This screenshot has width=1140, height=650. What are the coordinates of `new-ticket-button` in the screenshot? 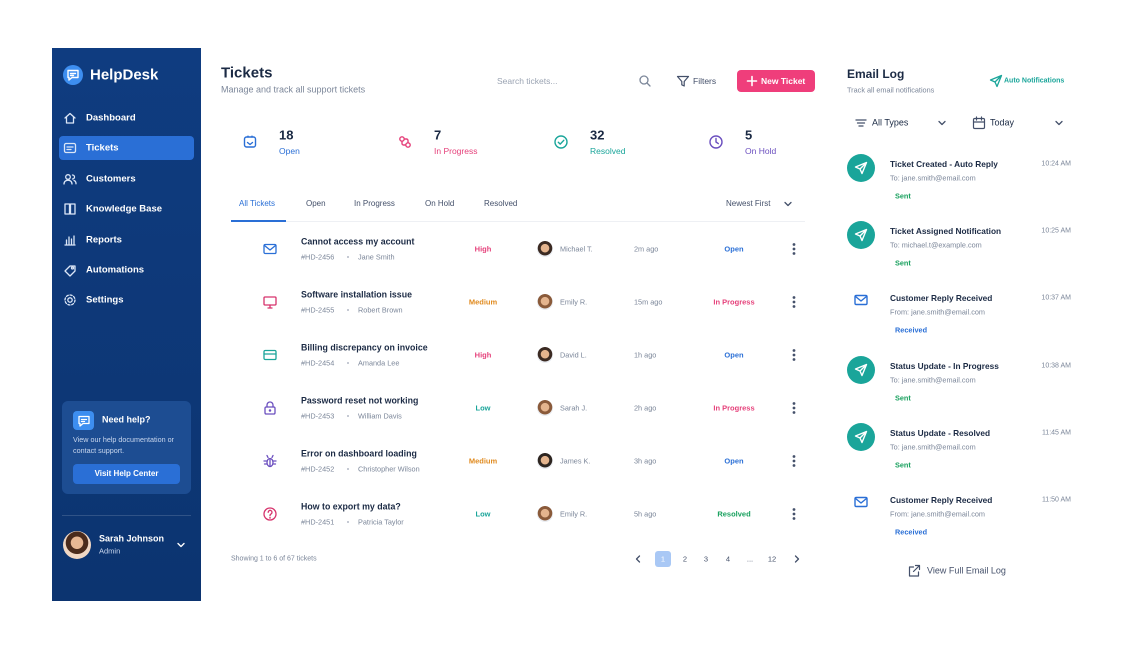 It's located at (776, 81).